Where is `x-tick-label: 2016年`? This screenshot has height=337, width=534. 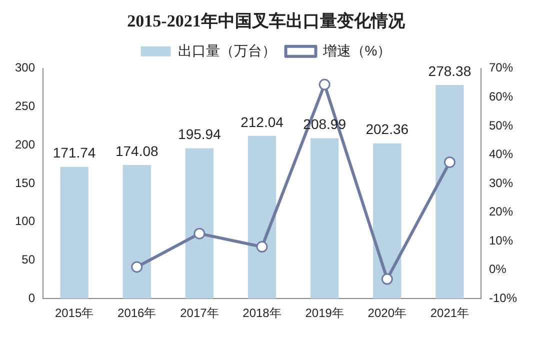 x-tick-label: 2016年 is located at coordinates (137, 313).